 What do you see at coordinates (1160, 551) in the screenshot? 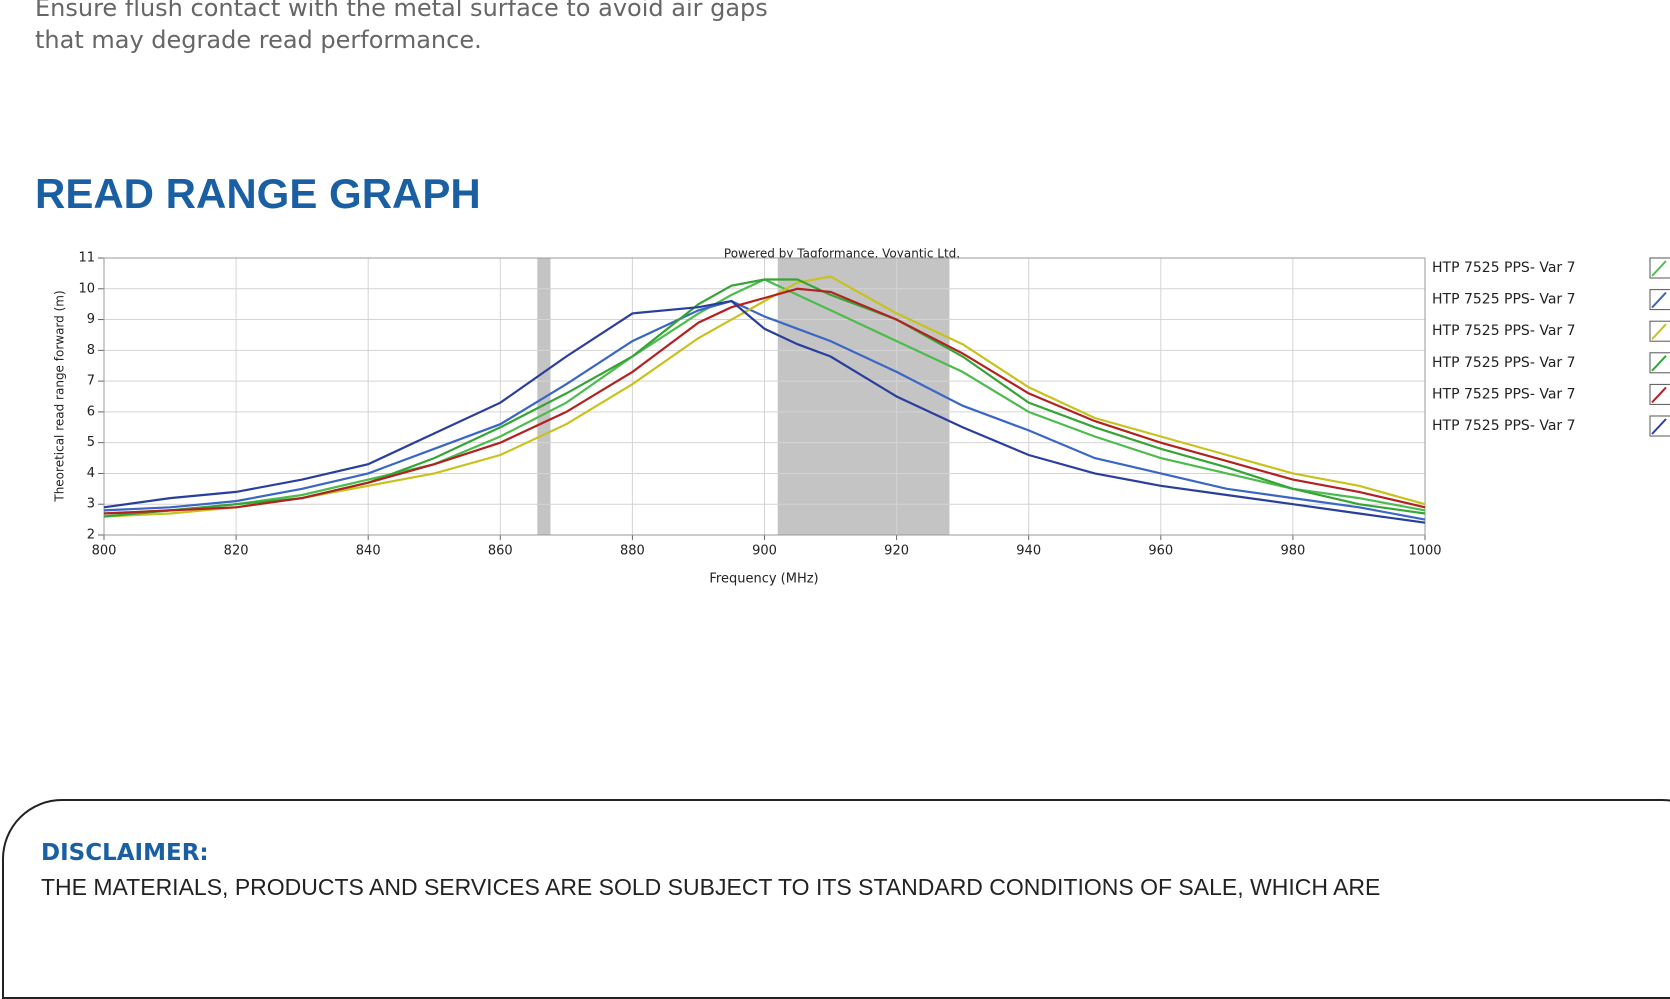
I see `x-tick-label: 960` at bounding box center [1160, 551].